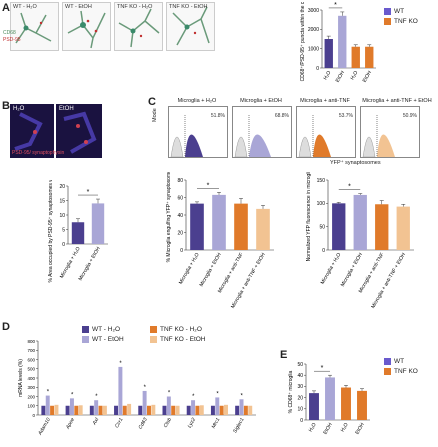 The image size is (438, 447). Describe the element at coordinates (31, 406) in the screenshot. I see `y-tick-label: 100` at that location.